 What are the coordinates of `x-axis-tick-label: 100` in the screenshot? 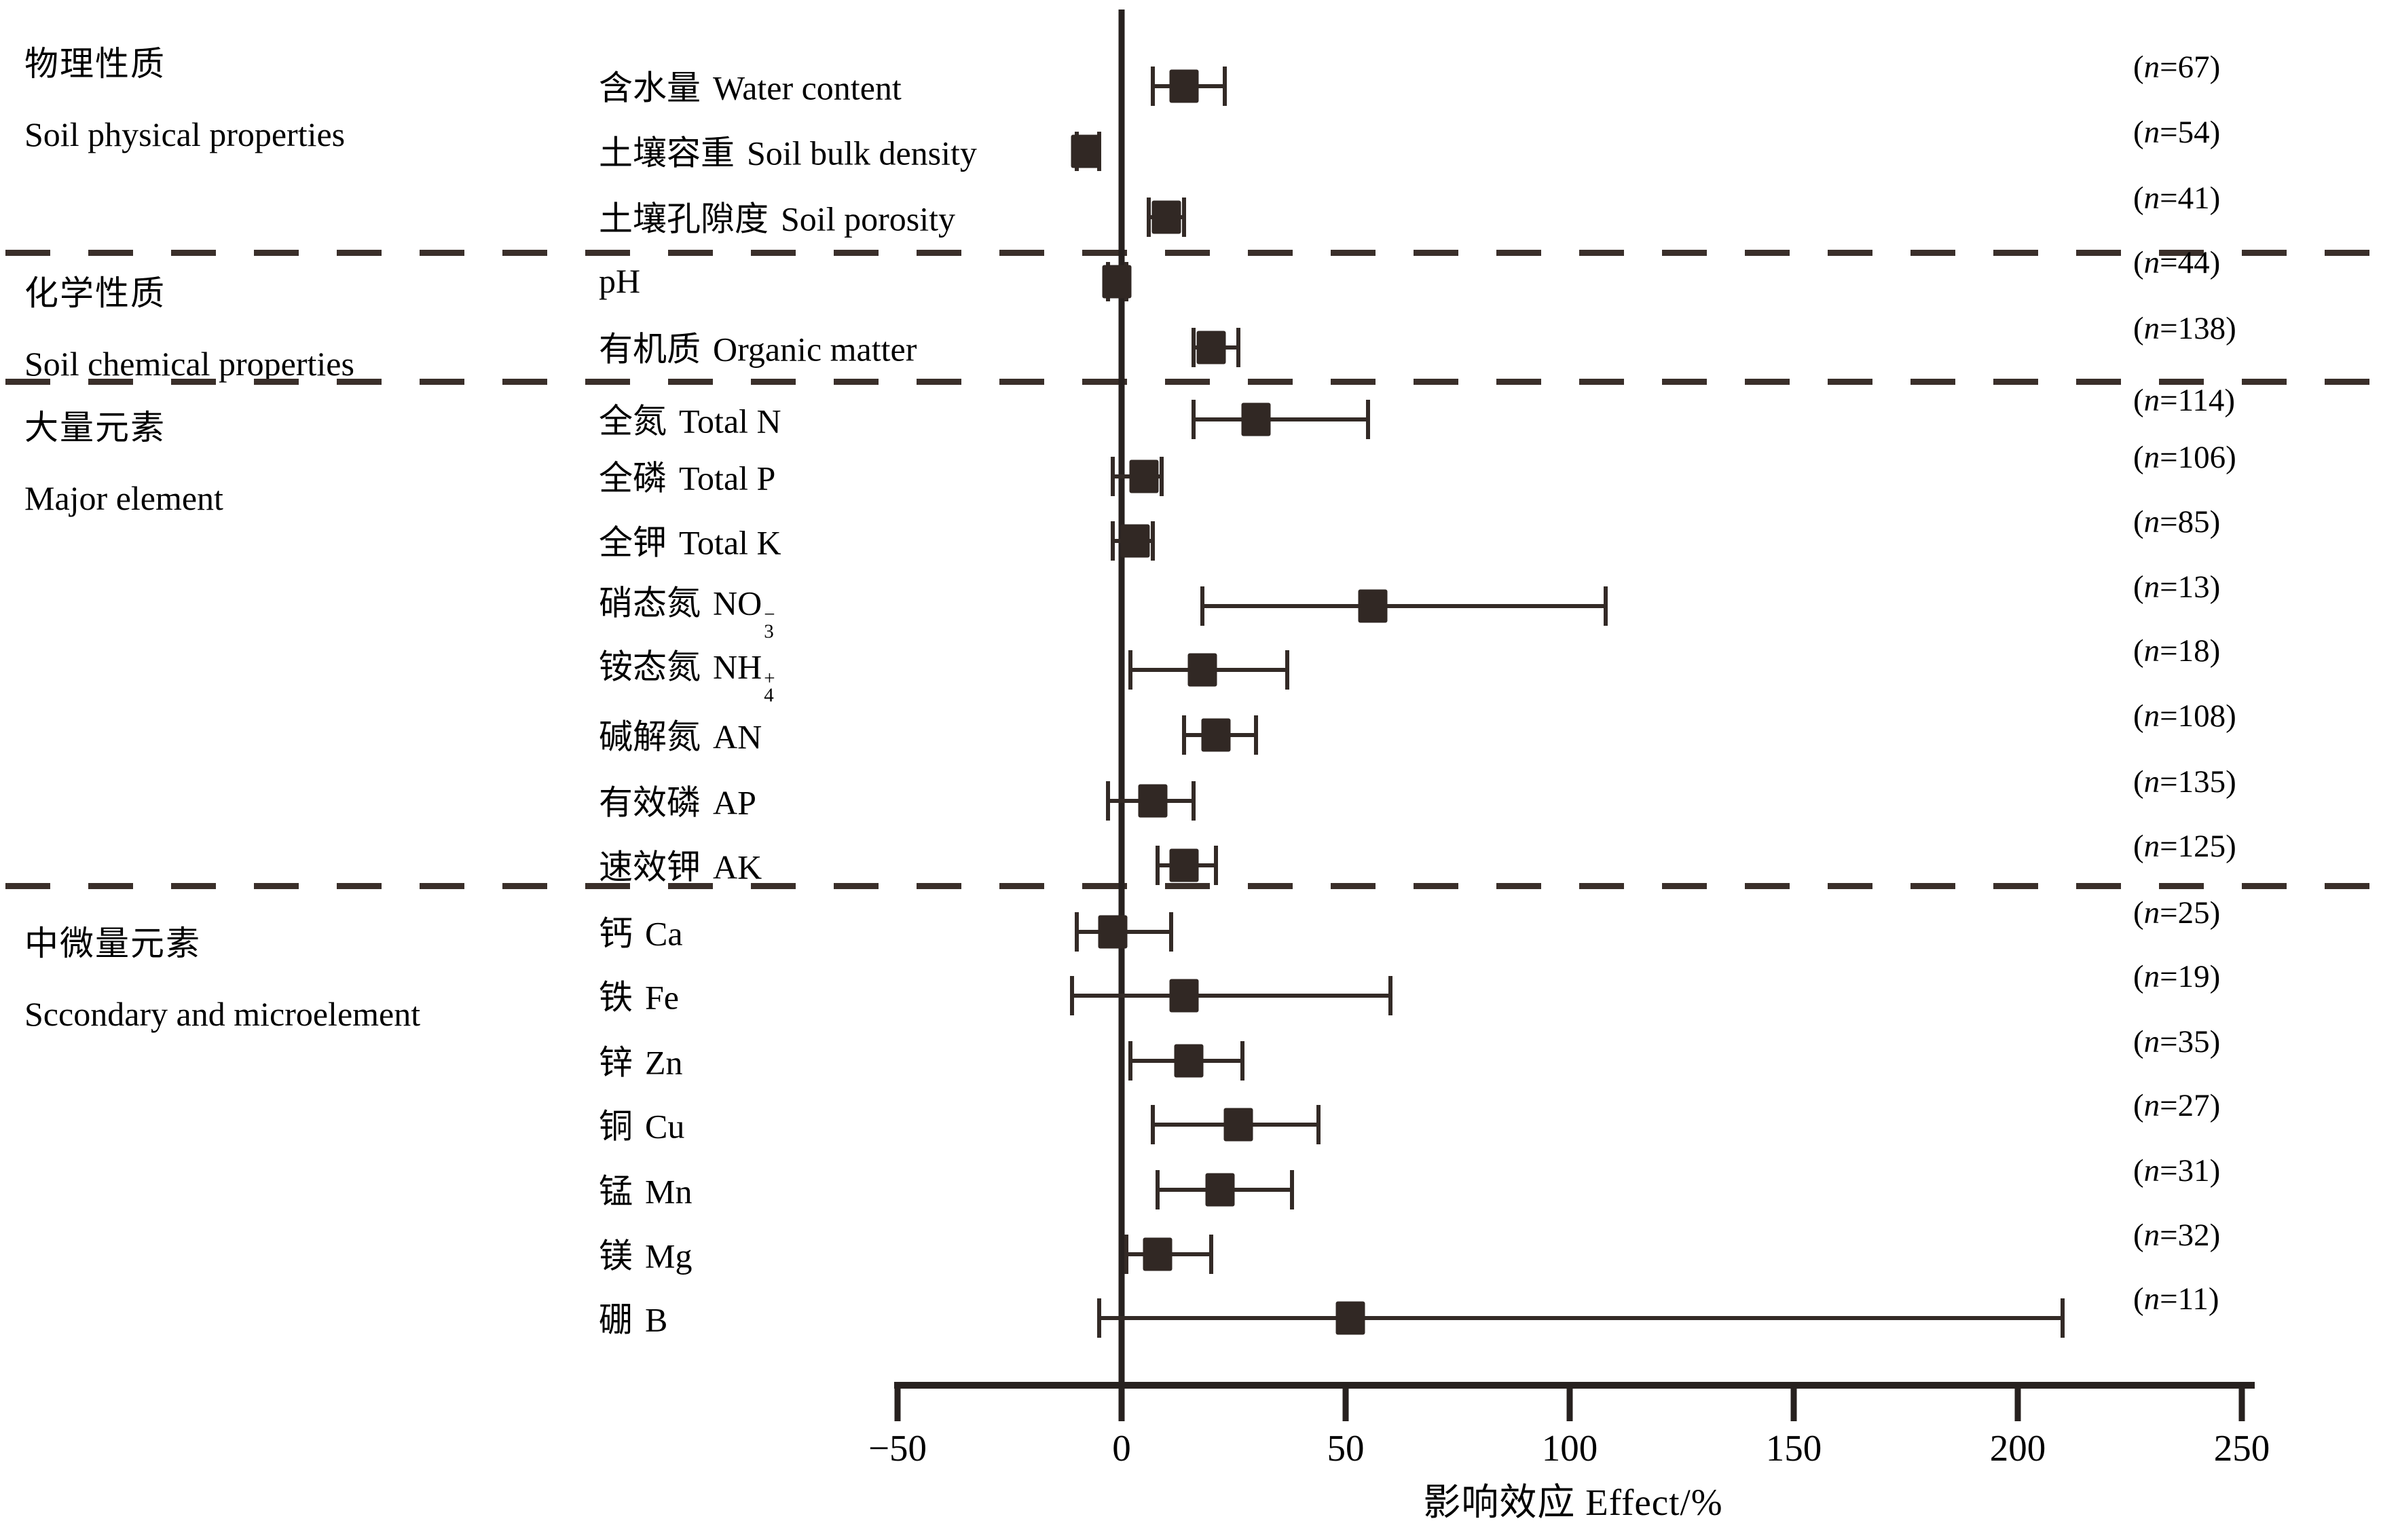 It's located at (1570, 1448).